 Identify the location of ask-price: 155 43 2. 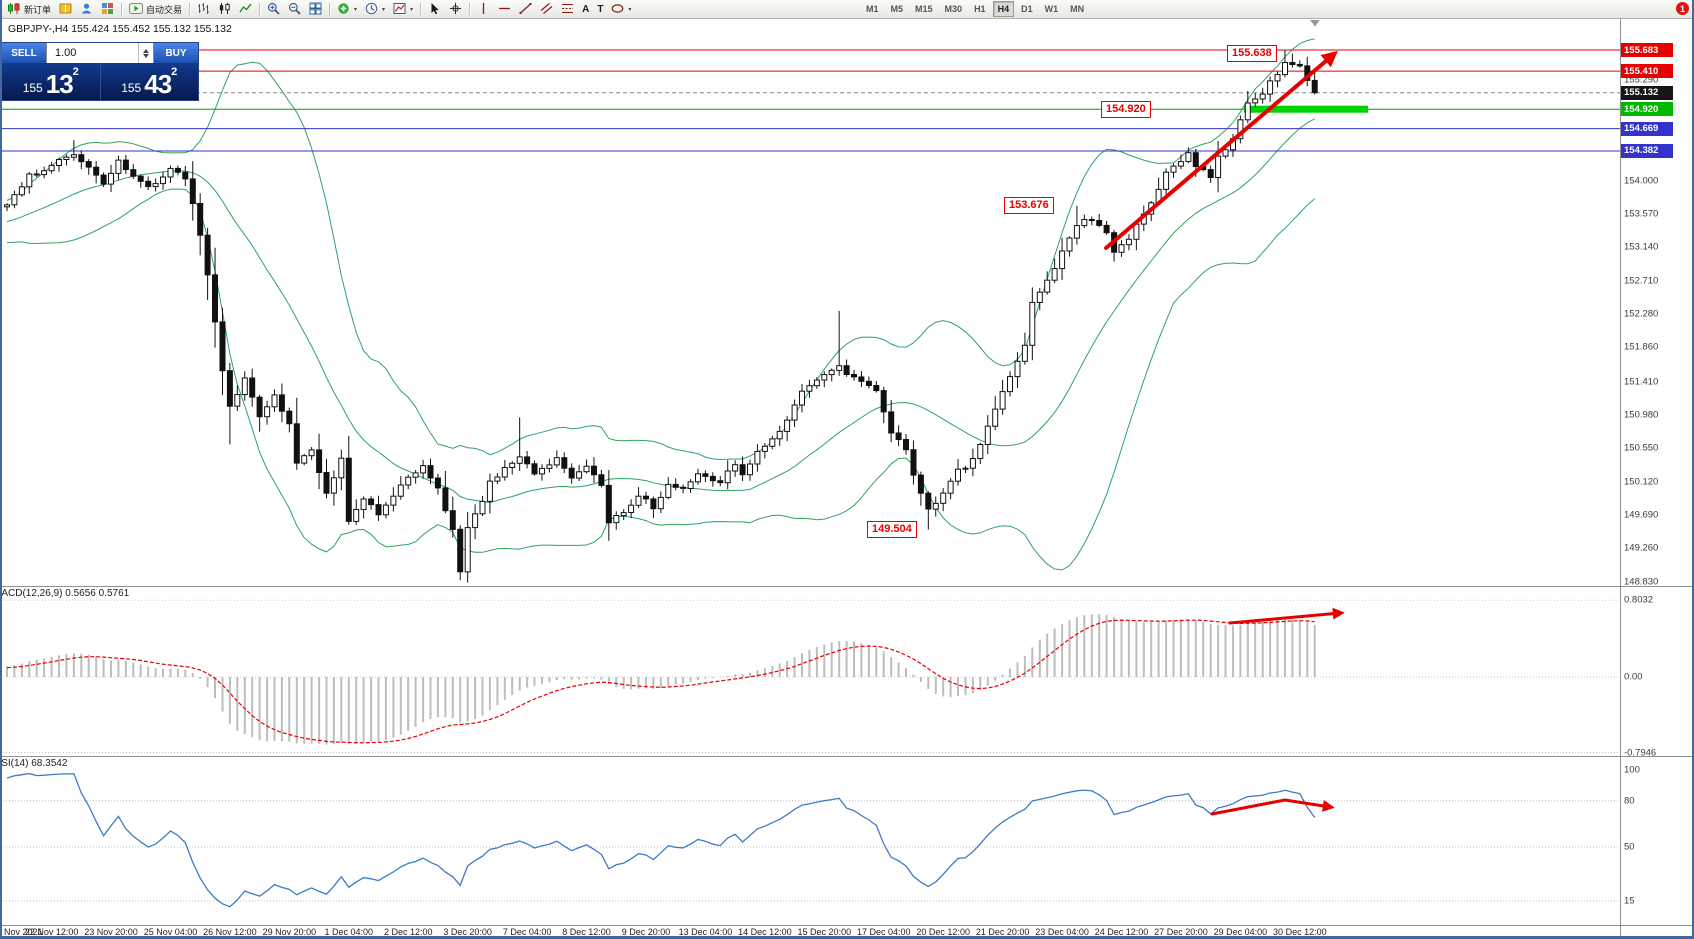
(150, 81).